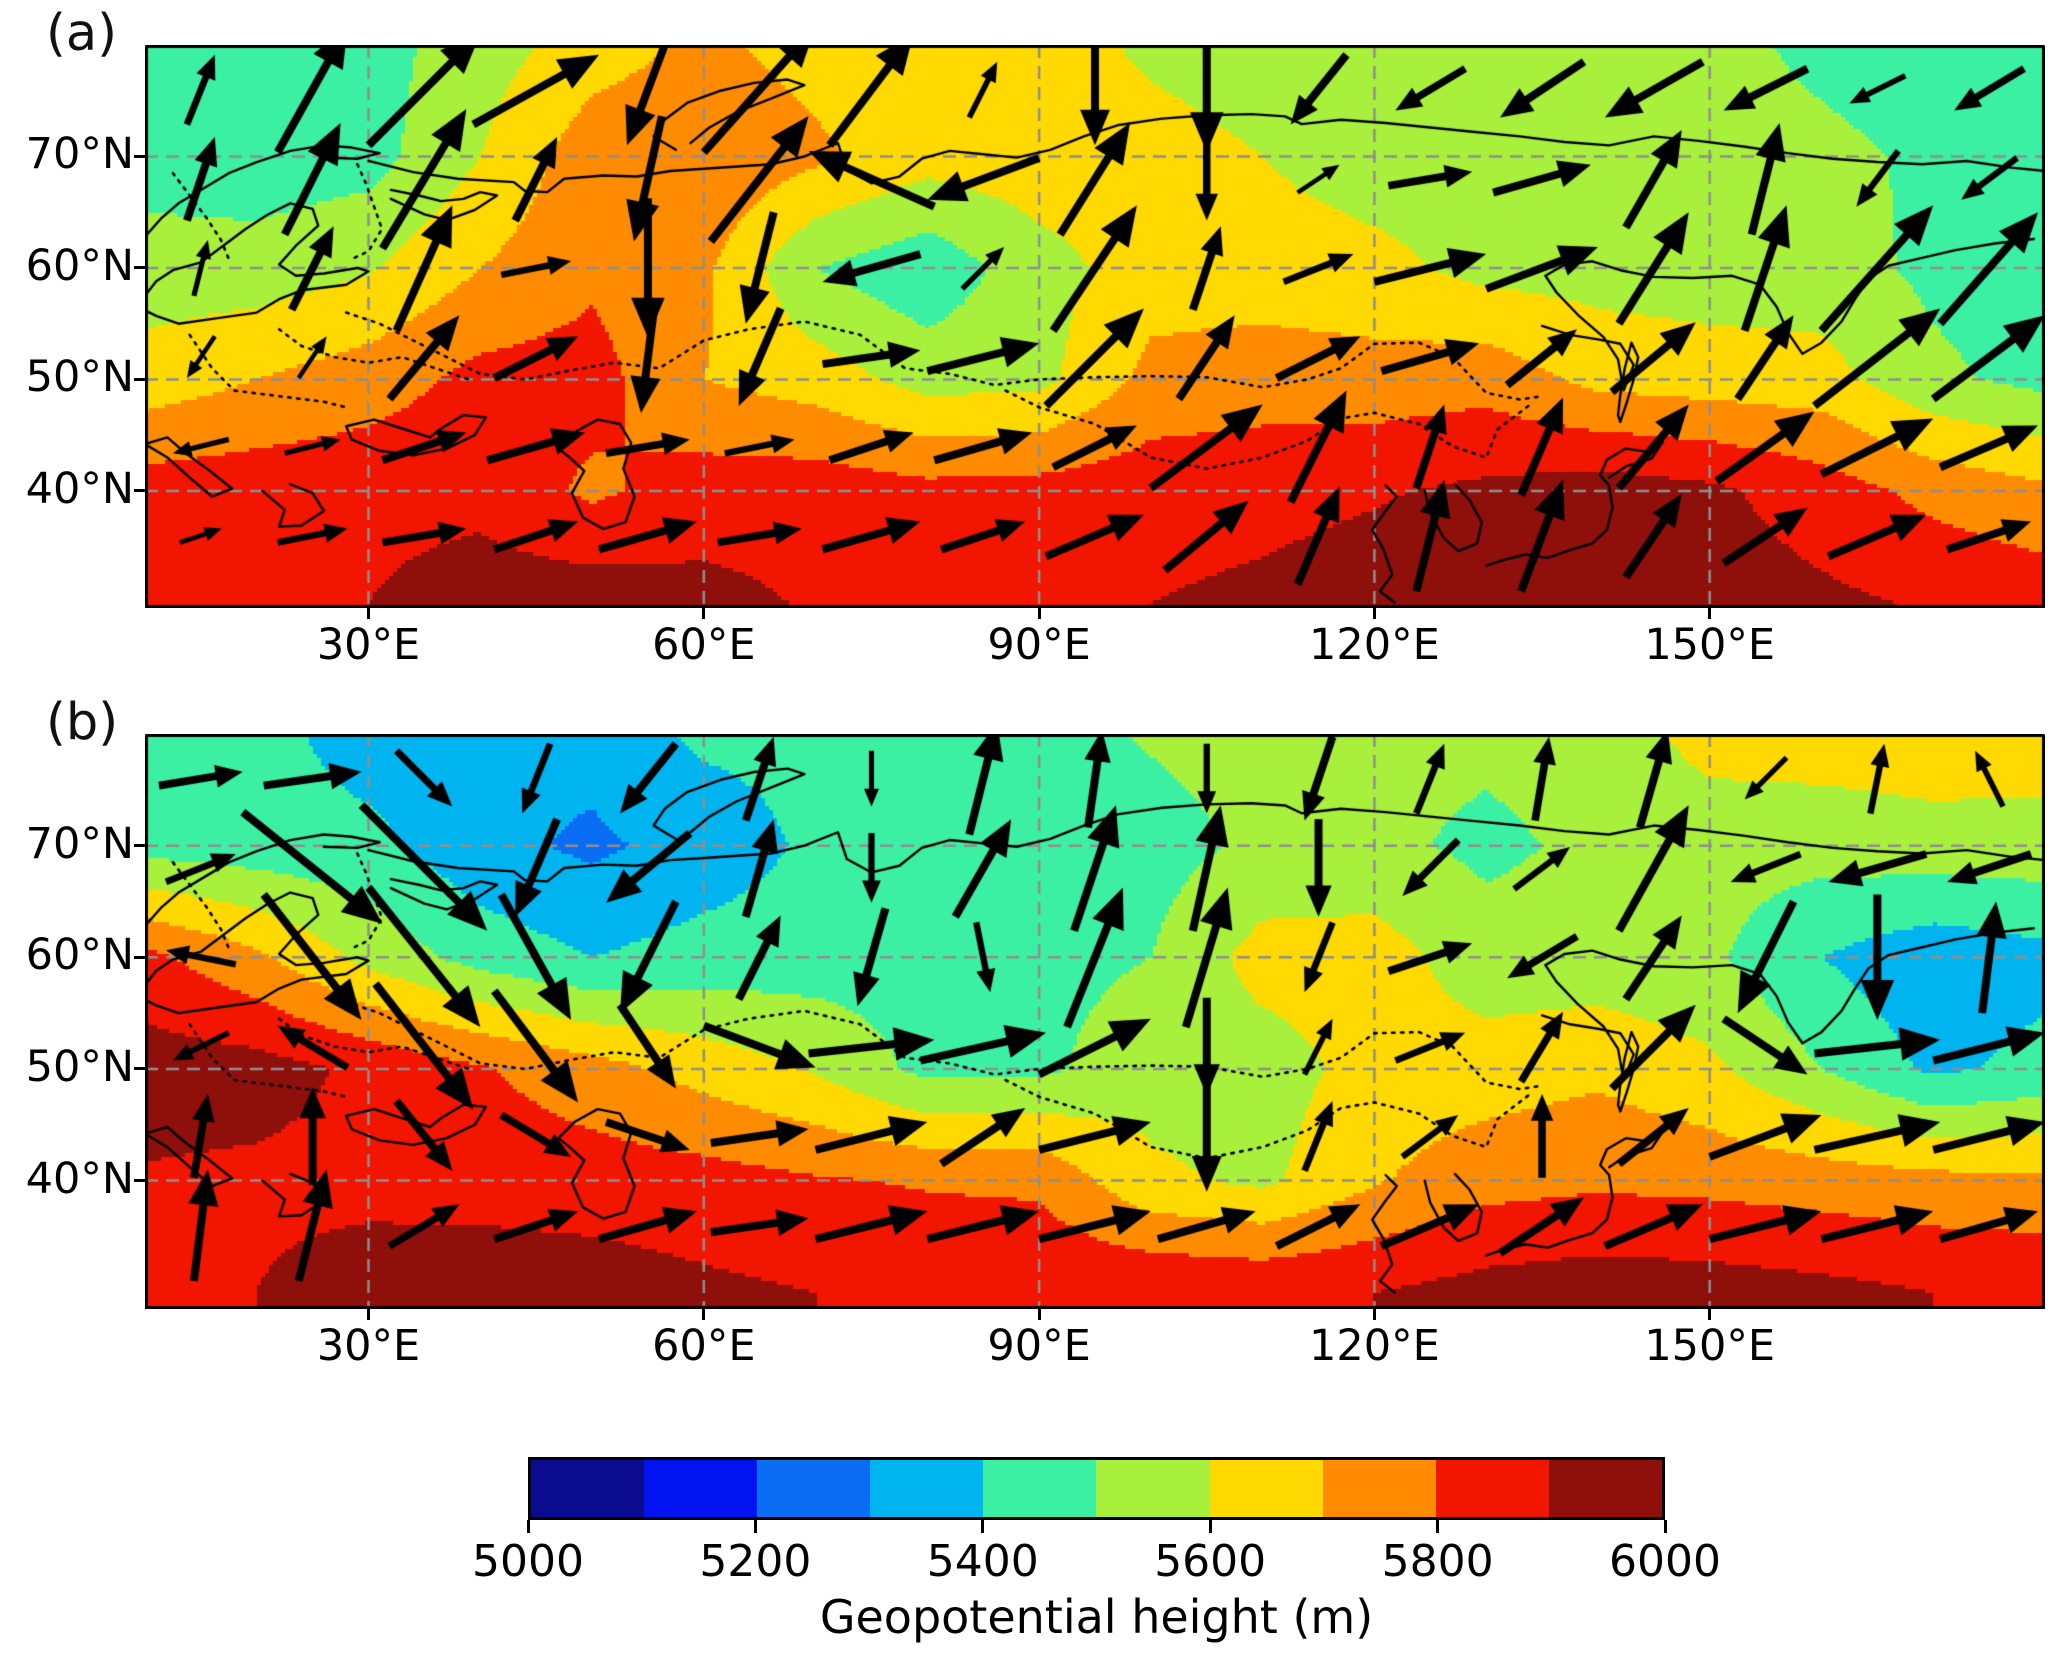  What do you see at coordinates (1096, 1617) in the screenshot?
I see `colorbar-title: Geopotential height (m)` at bounding box center [1096, 1617].